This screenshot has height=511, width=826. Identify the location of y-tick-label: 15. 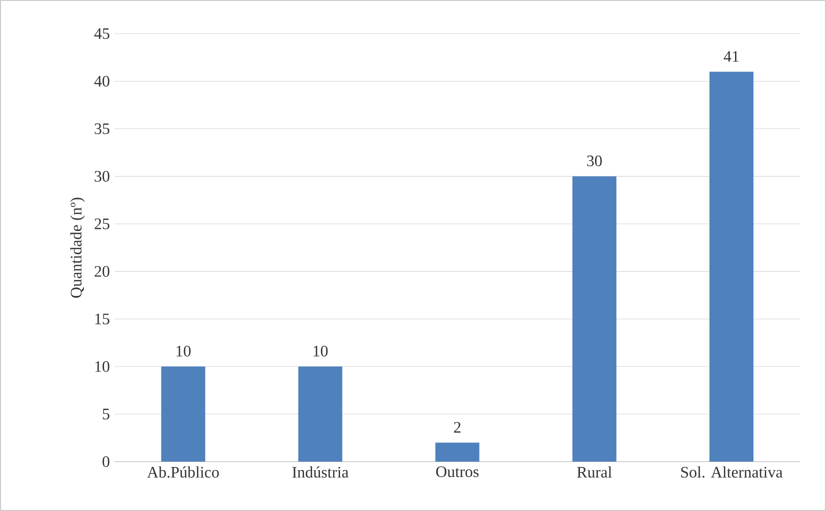
(102, 319).